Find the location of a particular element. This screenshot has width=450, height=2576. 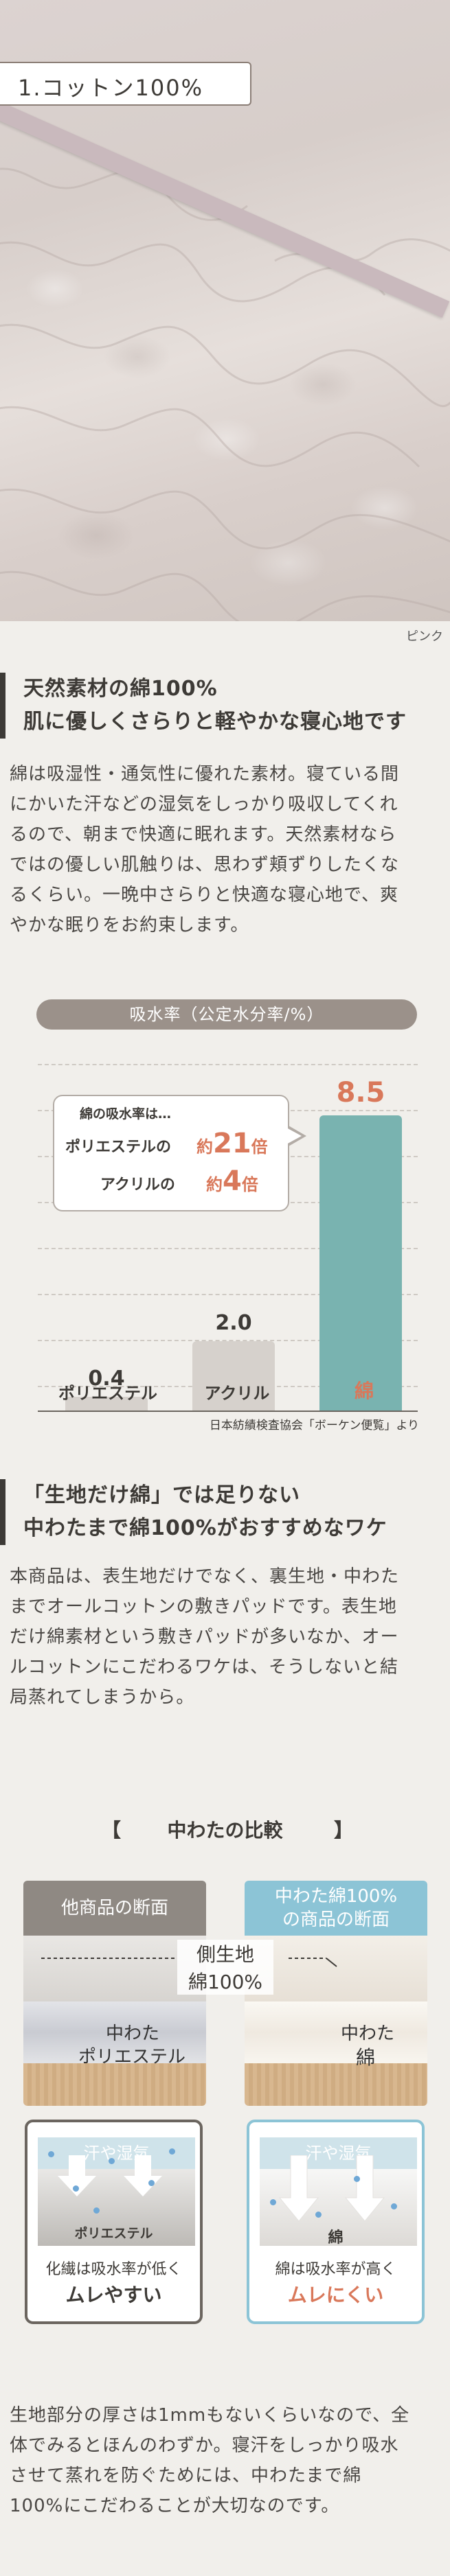

heading-line-1: 天然素材の綿100% is located at coordinates (120, 689).